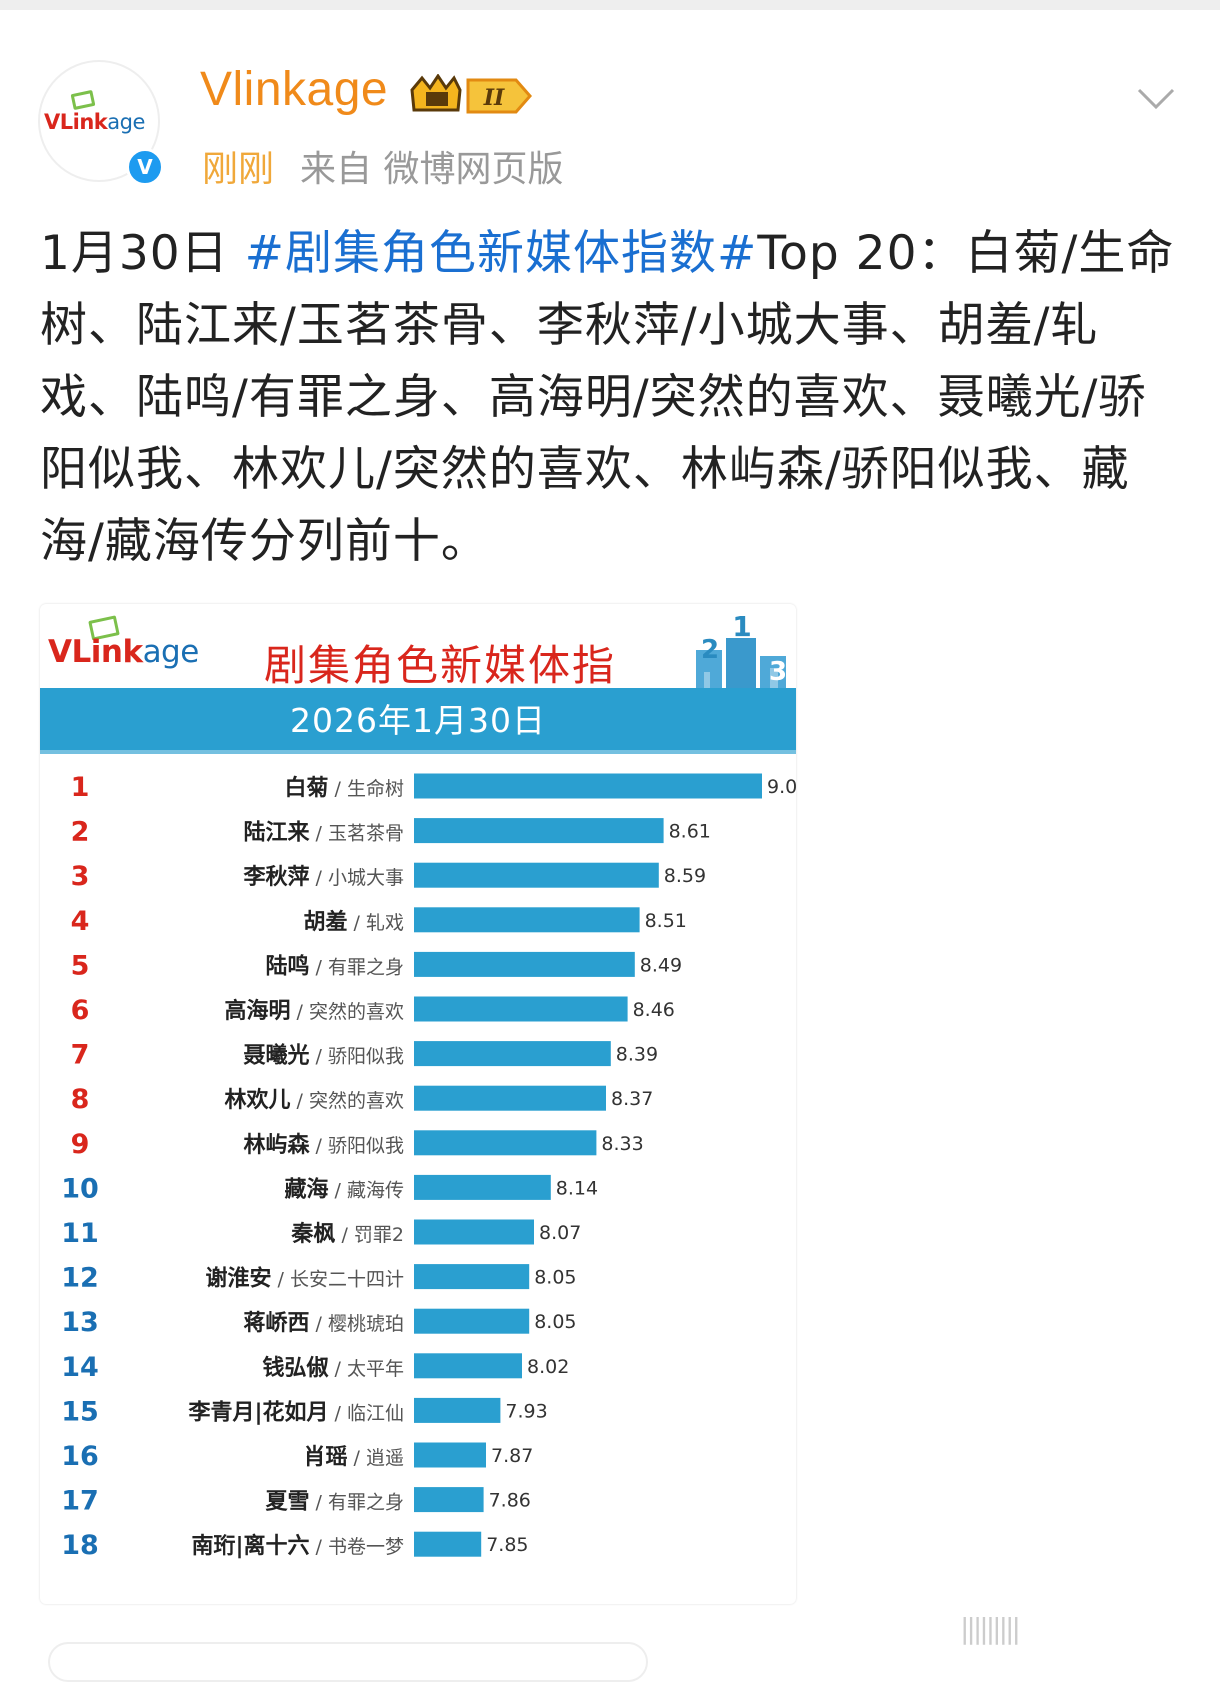  Describe the element at coordinates (366, 1369) in the screenshot. I see `show-name: / 太平年` at that location.